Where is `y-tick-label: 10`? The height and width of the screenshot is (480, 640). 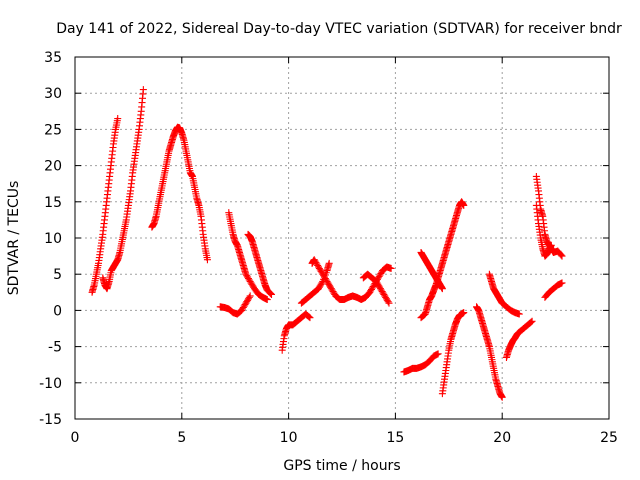
y-tick-label: 10 is located at coordinates (53, 239).